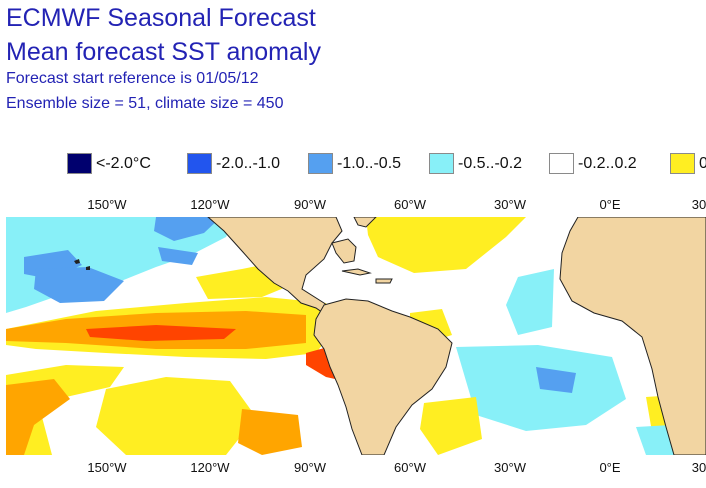 Image resolution: width=706 pixels, height=488 pixels. What do you see at coordinates (123, 163) in the screenshot?
I see `legend-label: <-2.0°C` at bounding box center [123, 163].